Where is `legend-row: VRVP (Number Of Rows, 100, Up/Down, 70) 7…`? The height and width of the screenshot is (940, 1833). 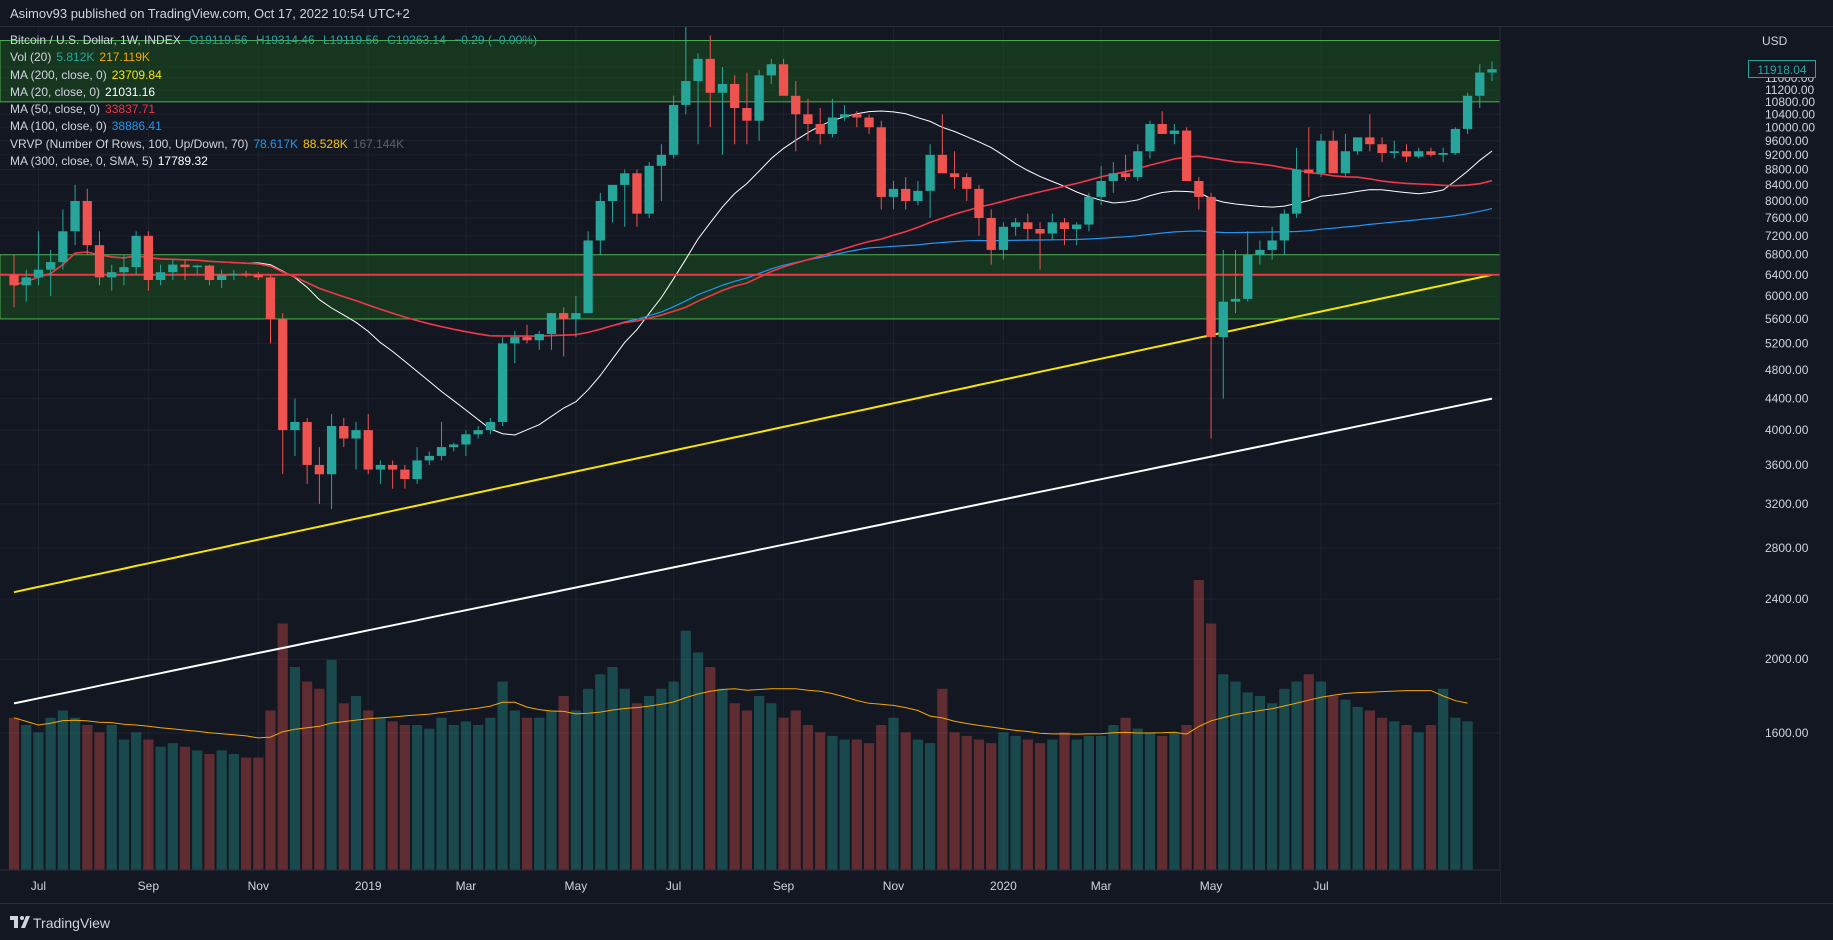
legend-row: VRVP (Number Of Rows, 100, Up/Down, 70) 7… is located at coordinates (273, 144).